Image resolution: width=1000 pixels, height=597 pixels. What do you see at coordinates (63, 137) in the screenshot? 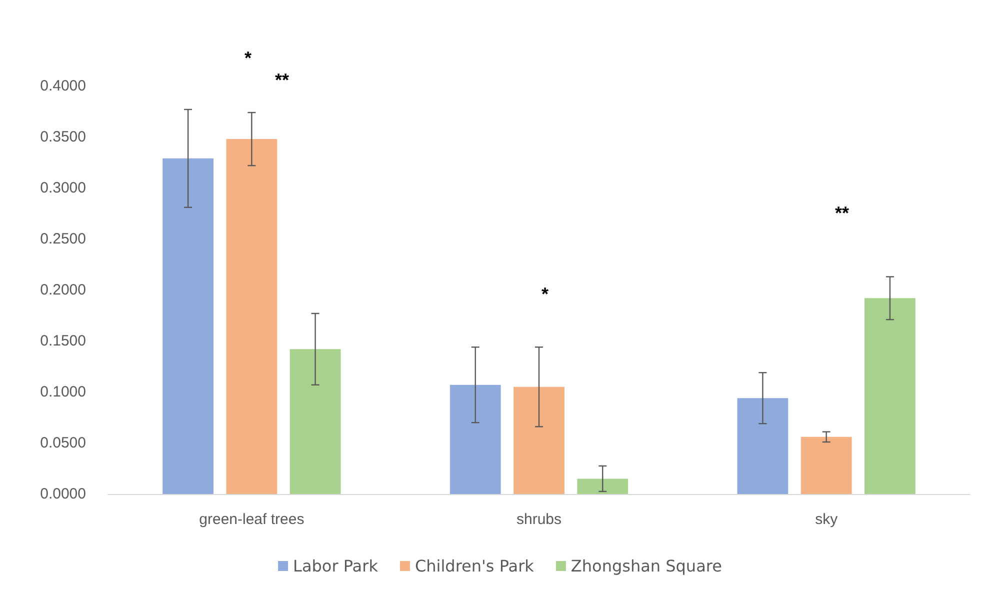
I see `y-tick-label: 0.3500` at bounding box center [63, 137].